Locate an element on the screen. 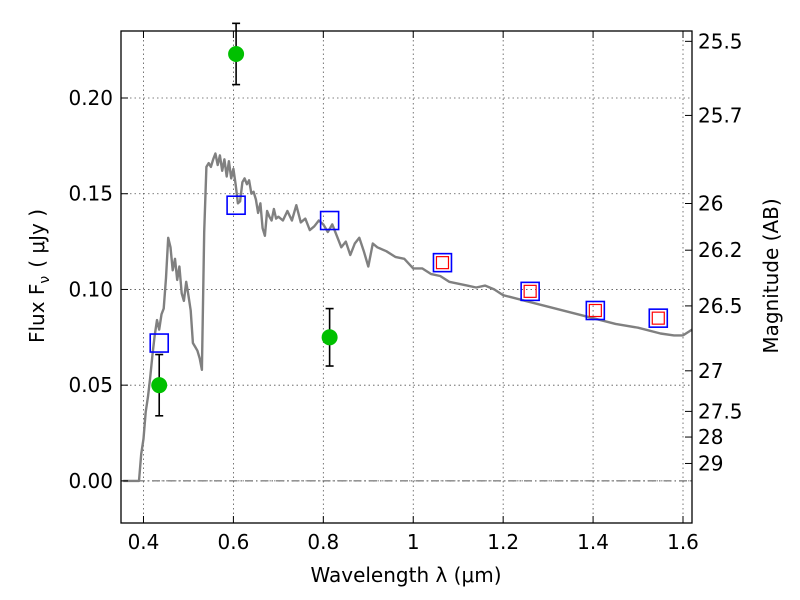 Image resolution: width=800 pixels, height=600 pixels. x-tick-label: 0.6 is located at coordinates (233, 542).